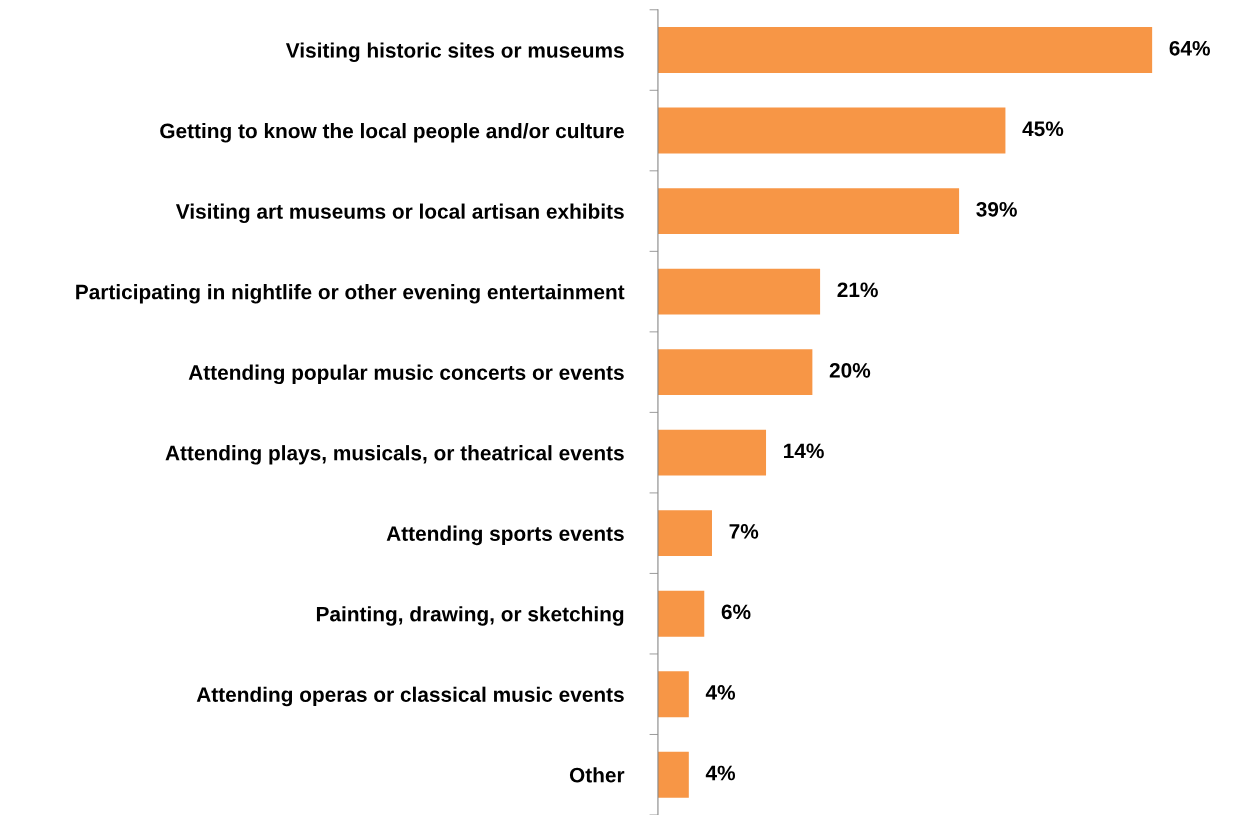  I want to click on y-tick-label: Other, so click(597, 775).